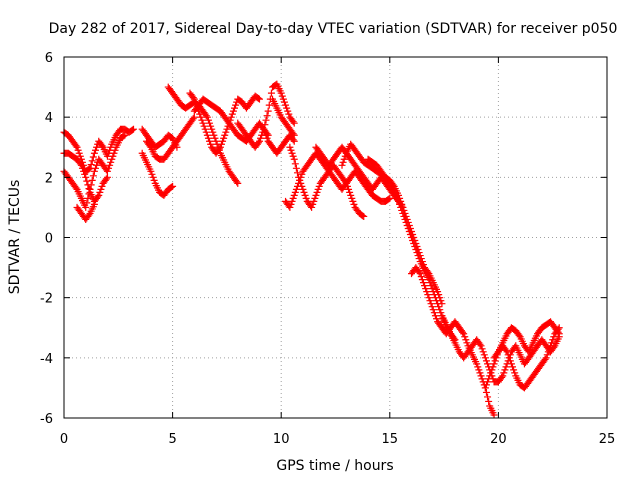 This screenshot has height=480, width=640. I want to click on y-tick-label: 4, so click(49, 118).